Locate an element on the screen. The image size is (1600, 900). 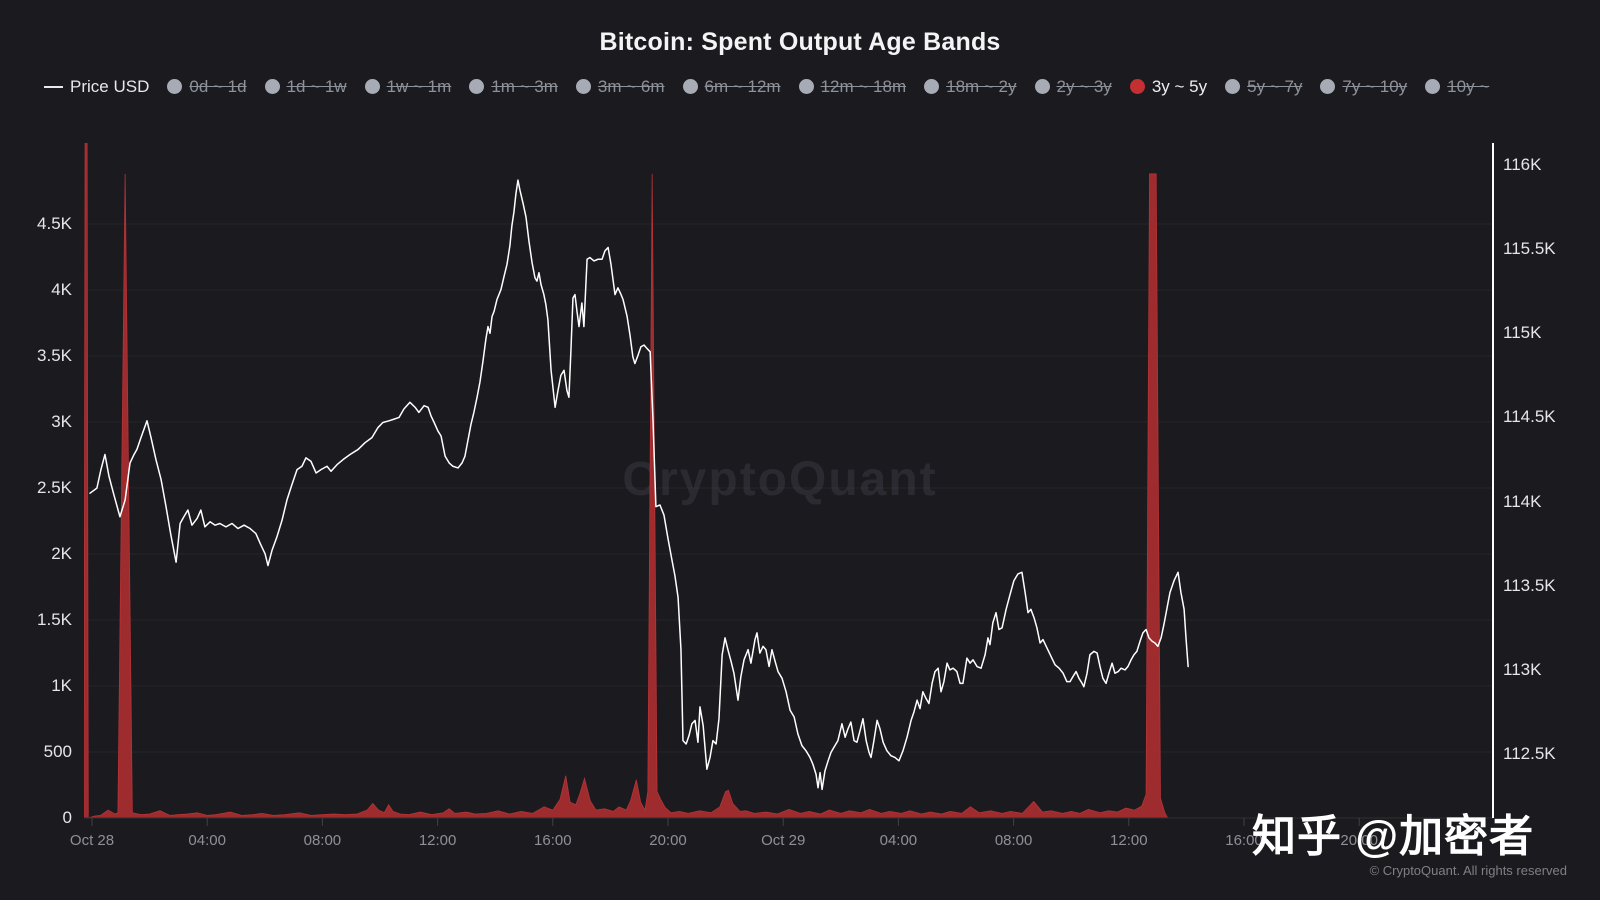
legend-label: 2y ~ 3y is located at coordinates (1084, 86).